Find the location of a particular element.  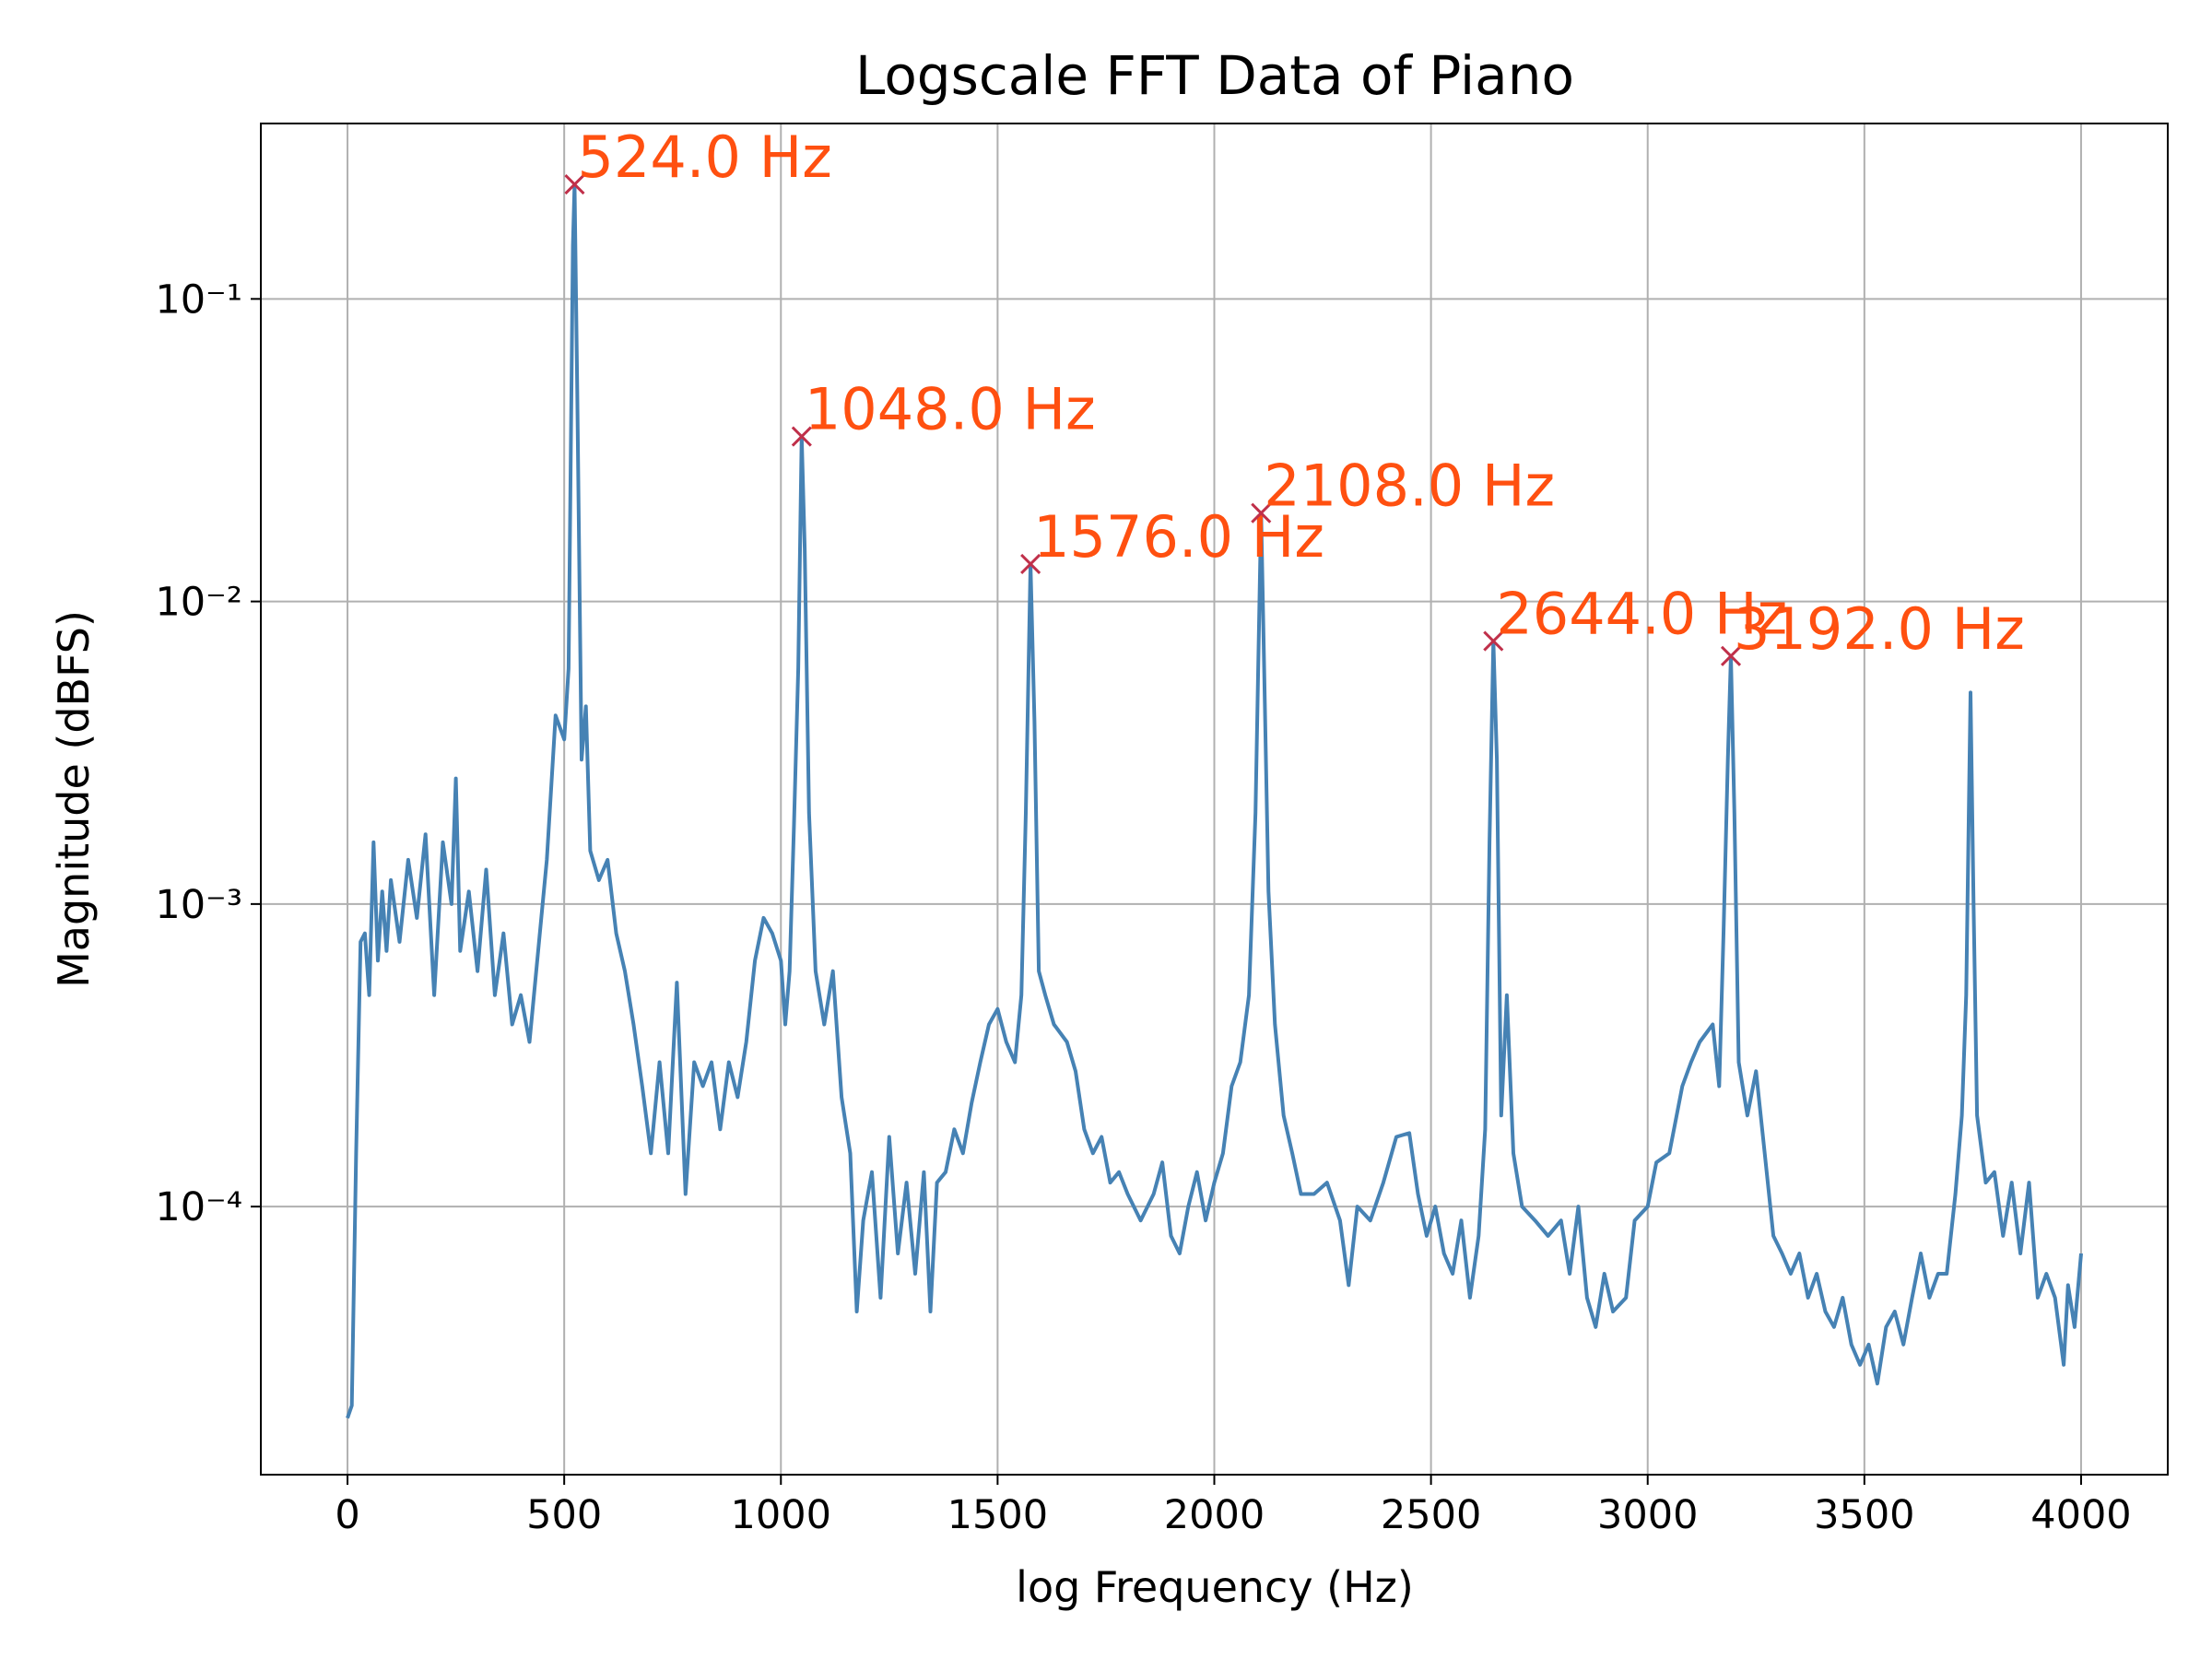

x-axis-label: log Frequency (Hz) is located at coordinates (1215, 1587).